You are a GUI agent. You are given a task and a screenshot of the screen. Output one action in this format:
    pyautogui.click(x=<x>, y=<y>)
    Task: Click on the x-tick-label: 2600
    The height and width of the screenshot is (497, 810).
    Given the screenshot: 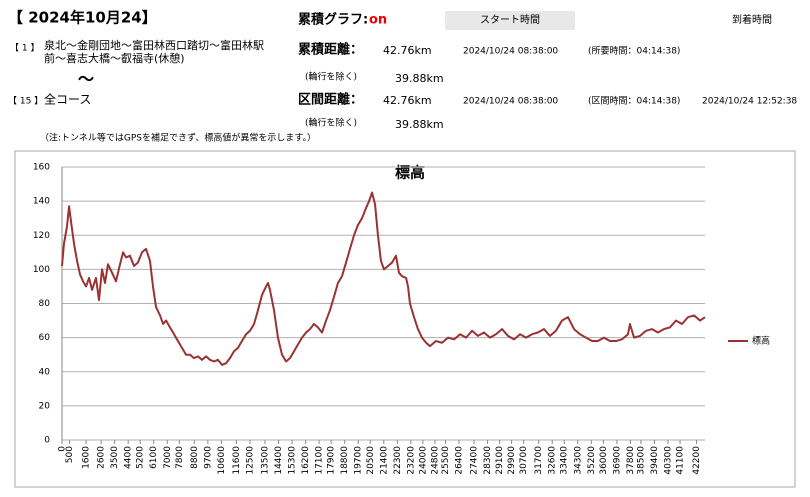 What is the action you would take?
    pyautogui.click(x=102, y=457)
    